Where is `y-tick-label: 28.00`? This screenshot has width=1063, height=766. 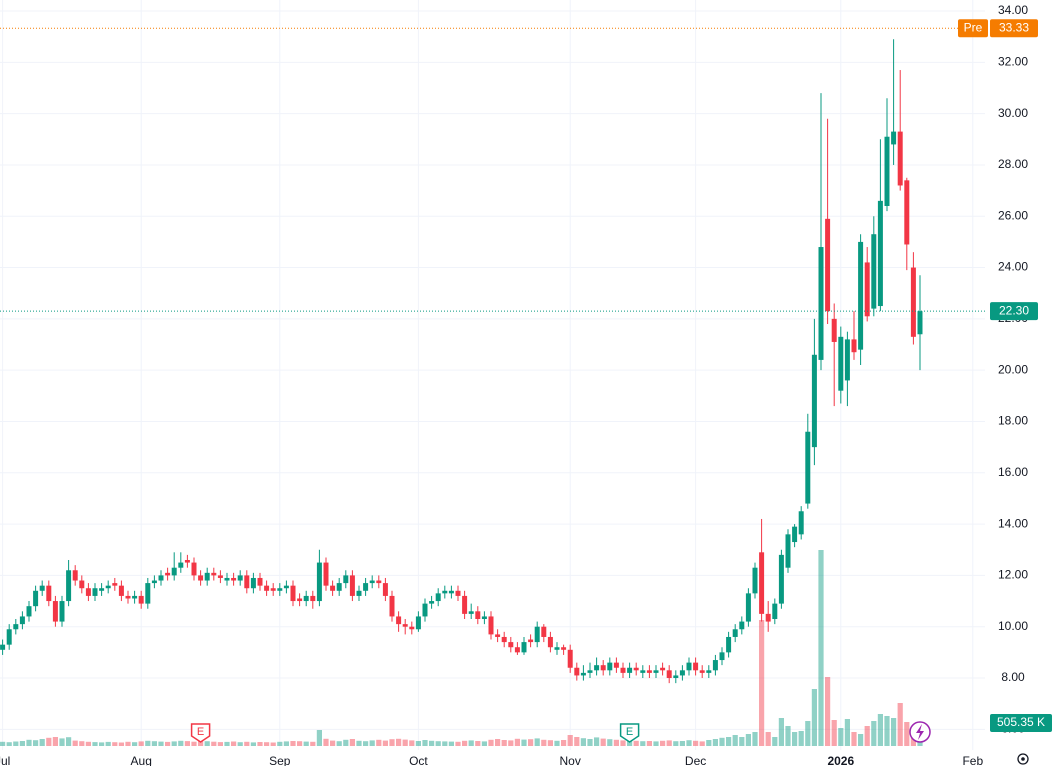
y-tick-label: 28.00 is located at coordinates (1013, 164).